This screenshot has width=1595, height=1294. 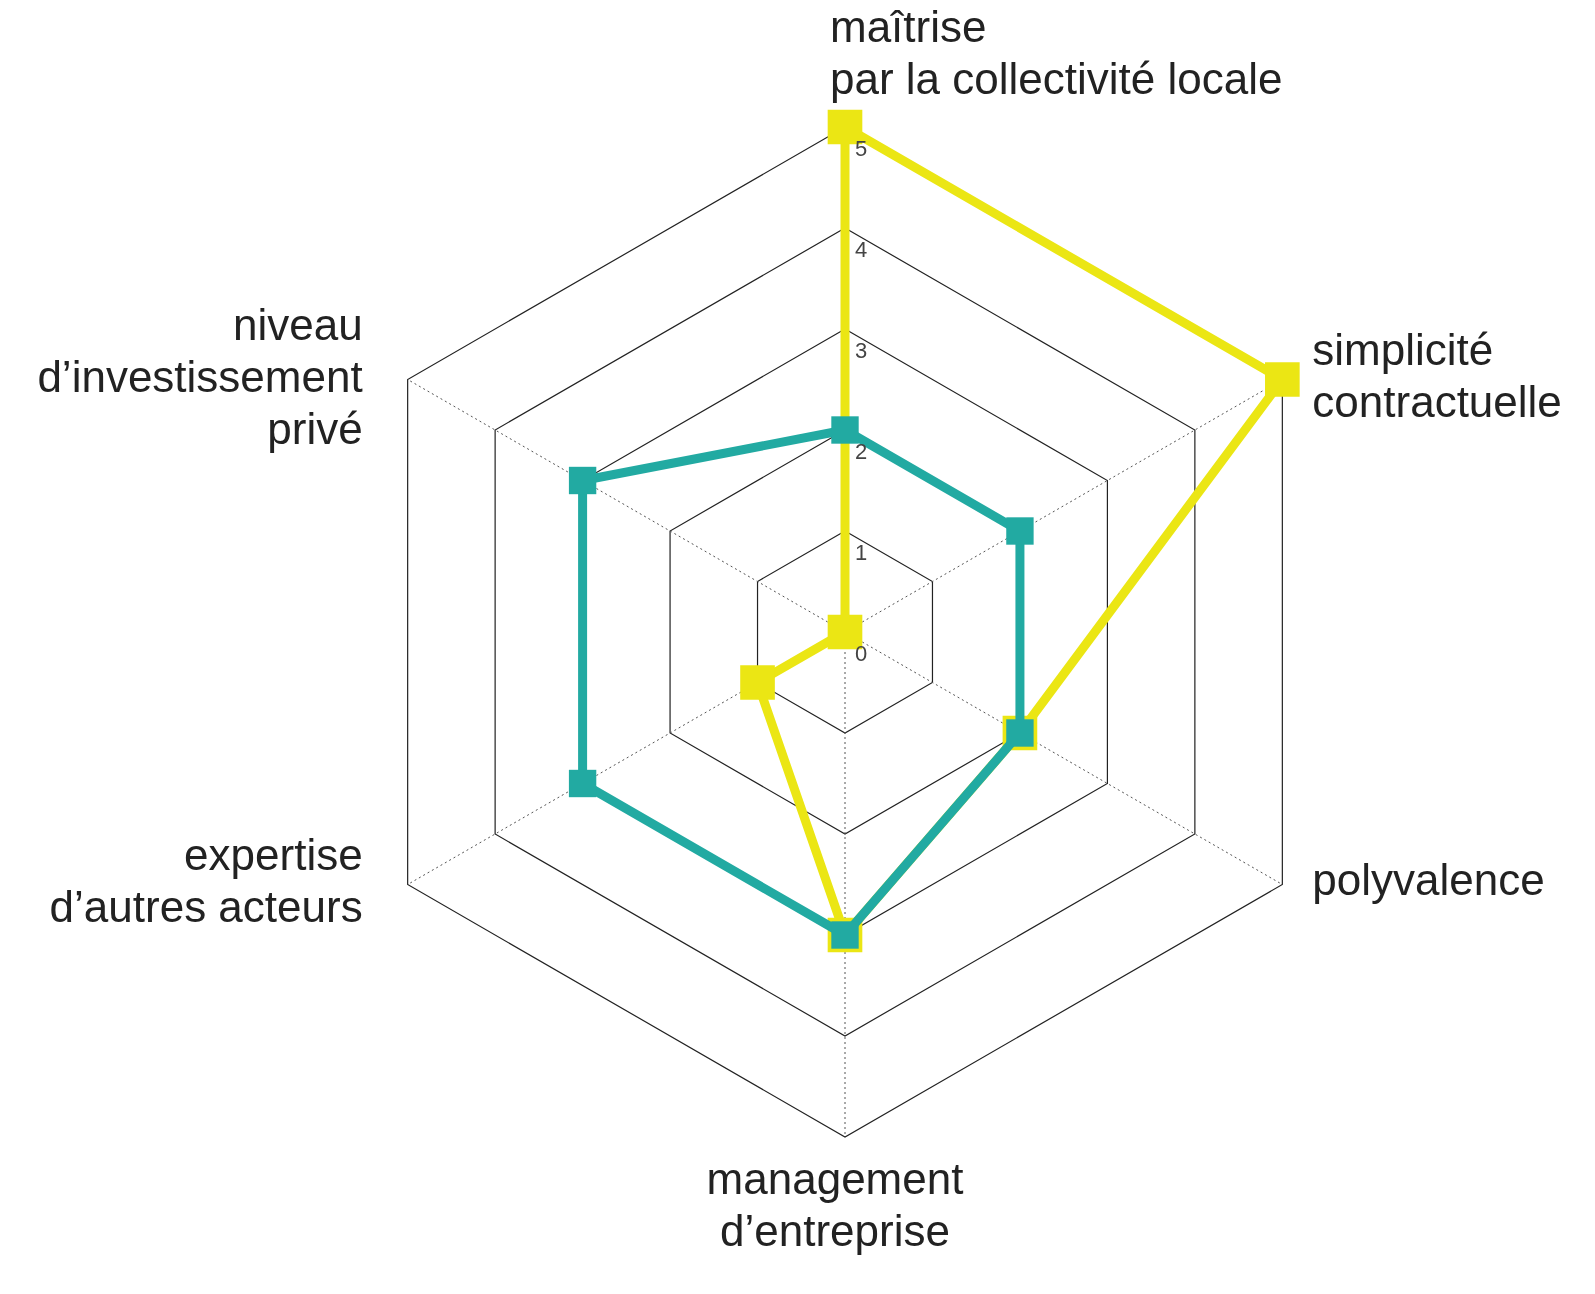 What do you see at coordinates (200, 376) in the screenshot?
I see `spoke-label: niveau d’investissement privé` at bounding box center [200, 376].